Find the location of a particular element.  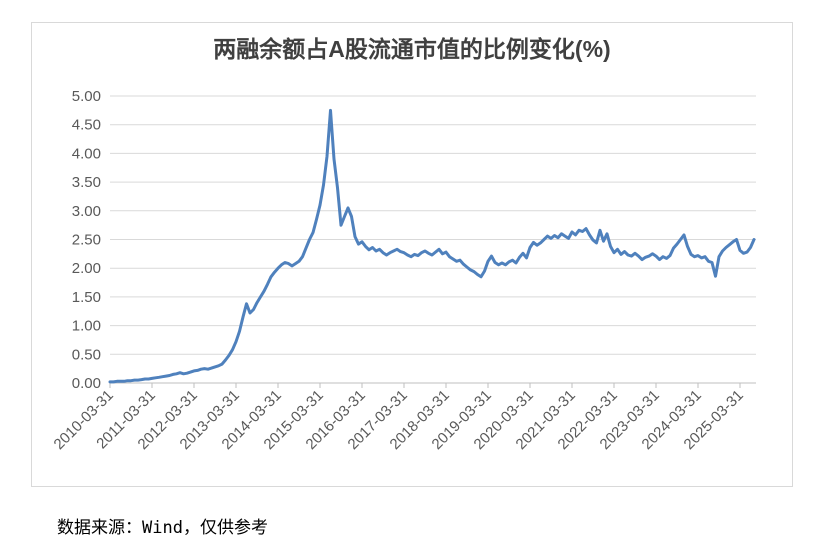

y-tick-label: 4.50 is located at coordinates (86, 125).